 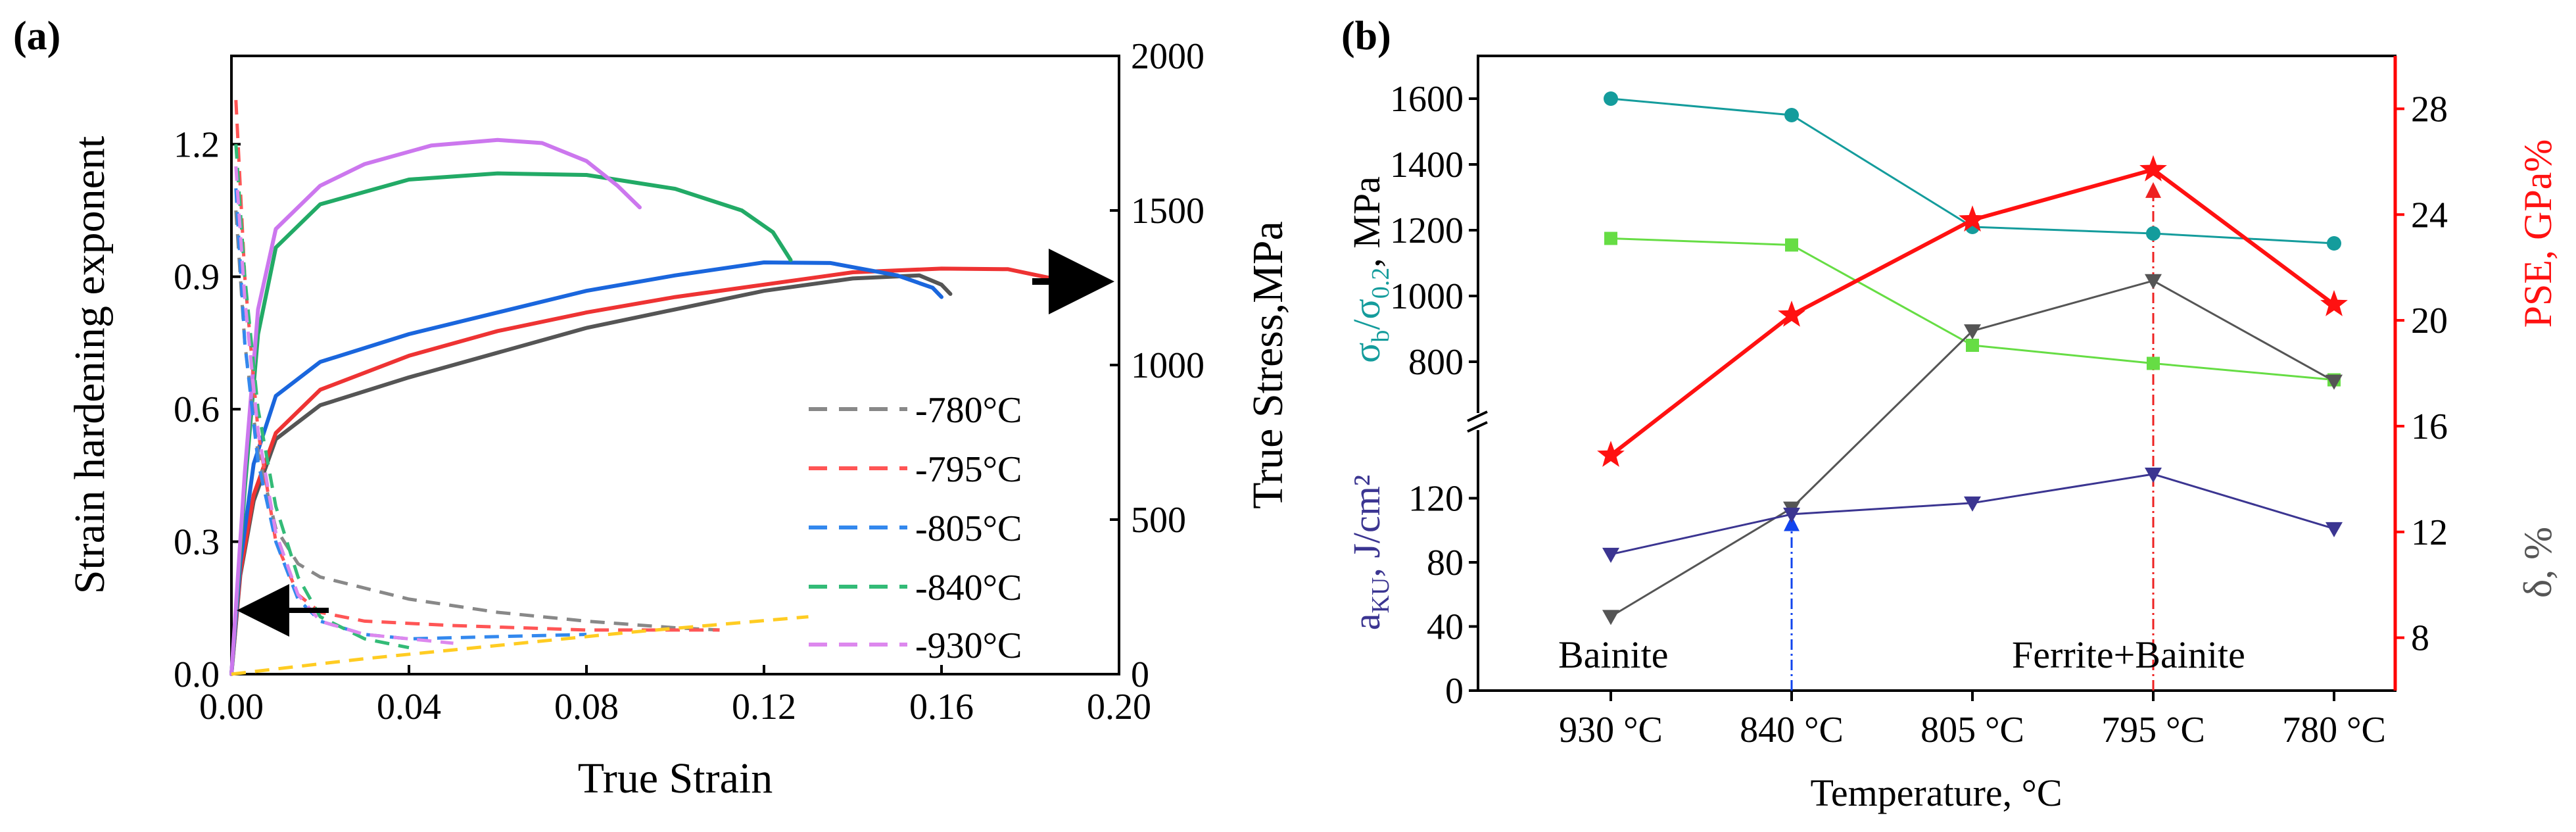 I want to click on panel-b-y-left-top-label: σb/σ0.2, MPa, so click(x=1370, y=269).